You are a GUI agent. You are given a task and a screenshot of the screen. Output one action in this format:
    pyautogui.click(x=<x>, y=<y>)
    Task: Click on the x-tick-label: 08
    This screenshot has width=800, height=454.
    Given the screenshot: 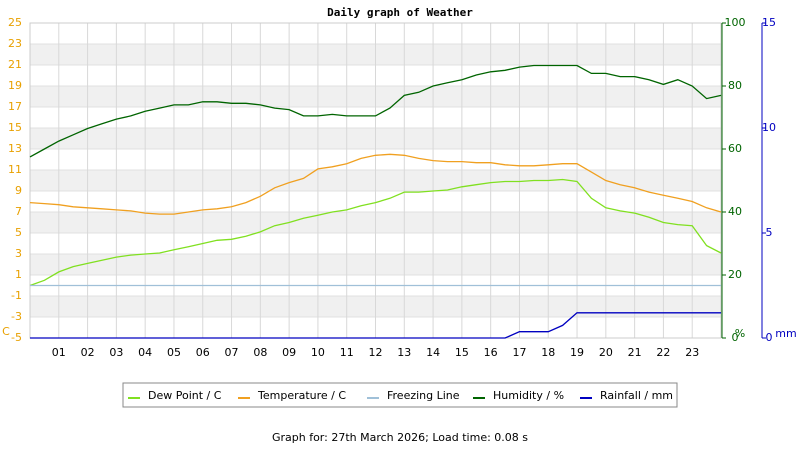 What is the action you would take?
    pyautogui.click(x=260, y=352)
    